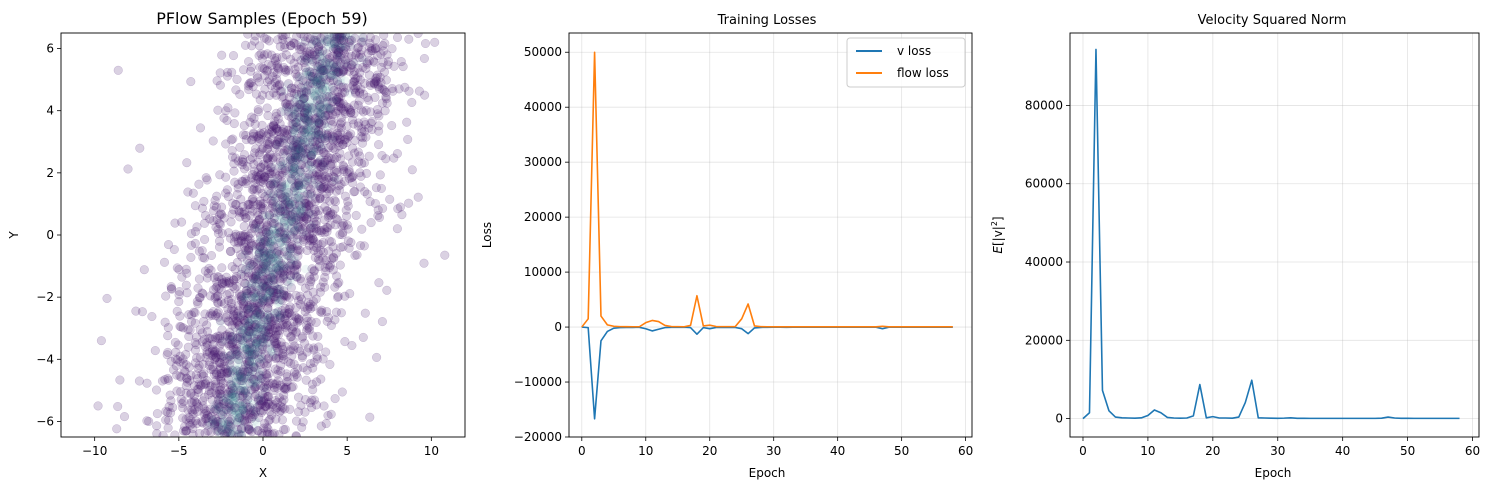 This screenshot has height=490, width=1489. Describe the element at coordinates (1273, 473) in the screenshot. I see `velocity-x-label: Epoch` at that location.